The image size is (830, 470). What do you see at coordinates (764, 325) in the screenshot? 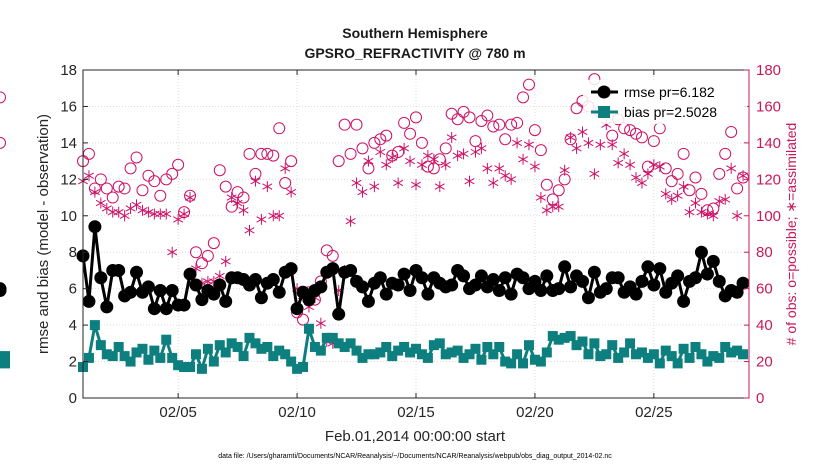
I see `y2-tick-label: 40` at bounding box center [764, 325].